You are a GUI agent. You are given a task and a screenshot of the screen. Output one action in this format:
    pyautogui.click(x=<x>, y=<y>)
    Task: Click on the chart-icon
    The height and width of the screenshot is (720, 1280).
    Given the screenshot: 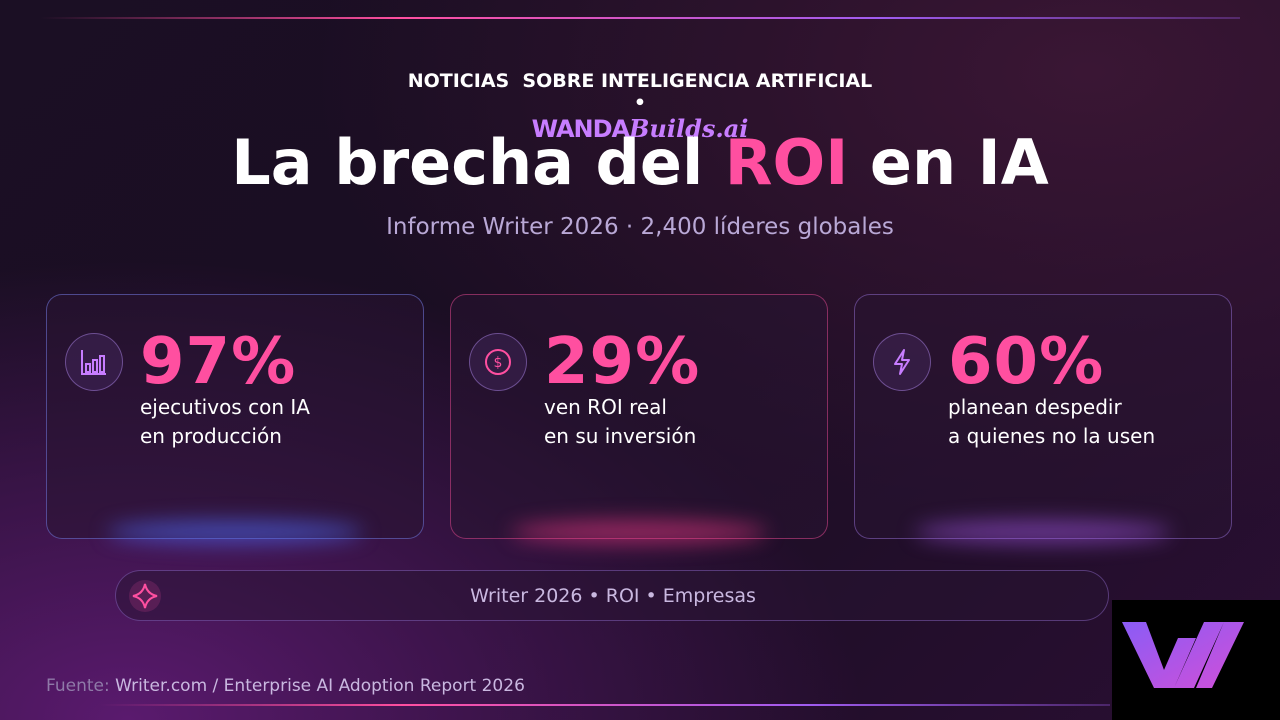 What is the action you would take?
    pyautogui.click(x=94, y=362)
    